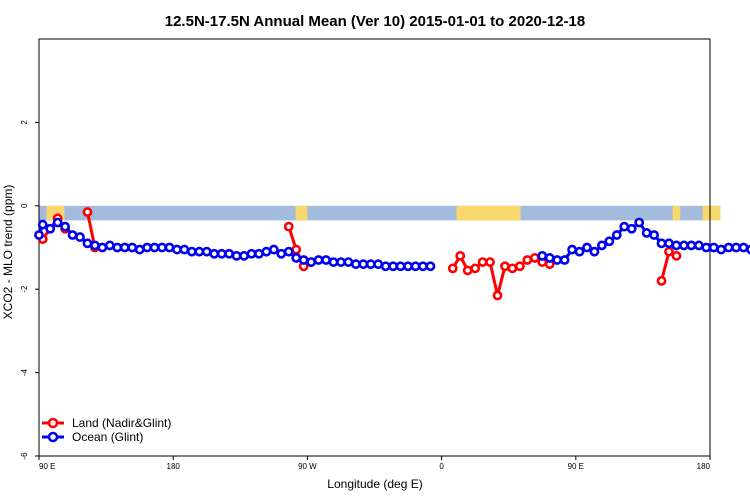  What do you see at coordinates (24, 456) in the screenshot?
I see `y-tick-label: -6` at bounding box center [24, 456].